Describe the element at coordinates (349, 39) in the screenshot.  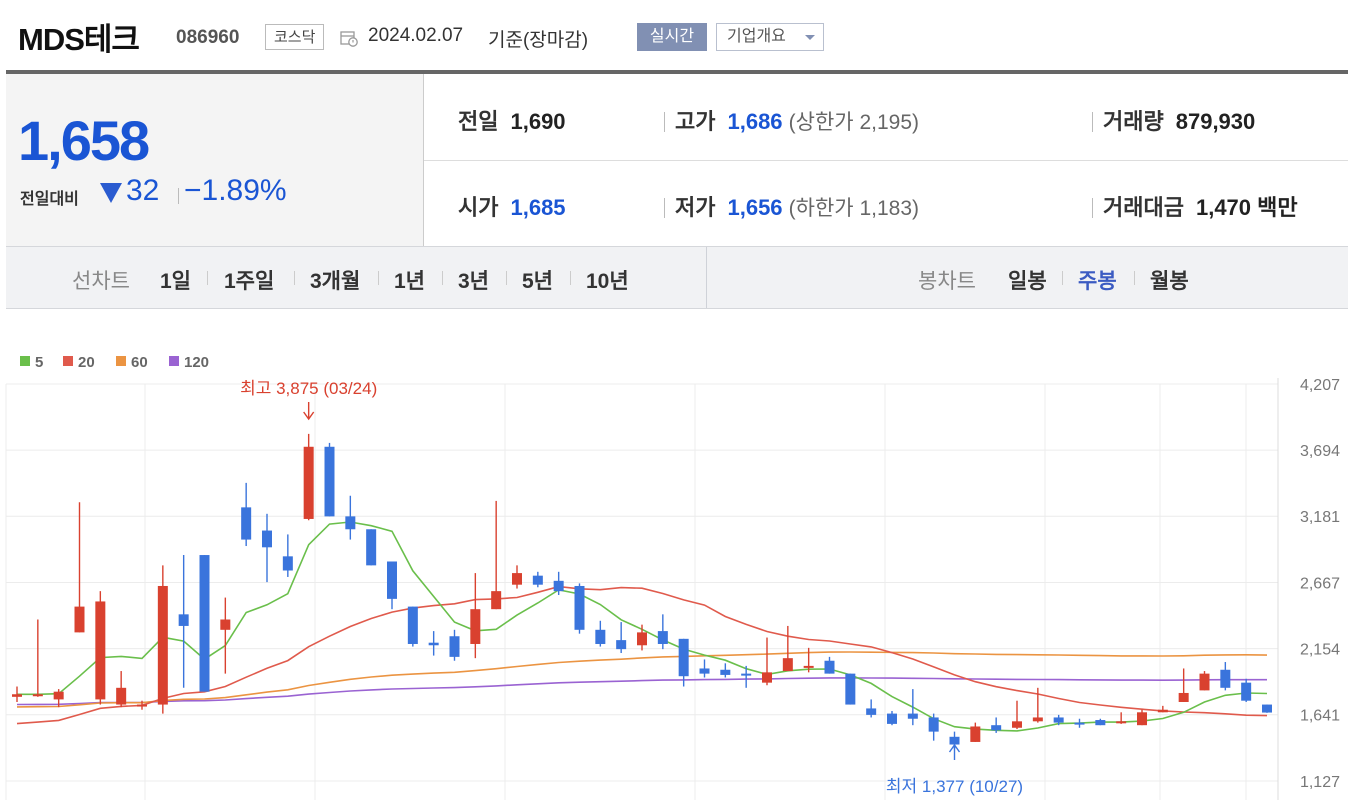
I see `calendar-icon` at that location.